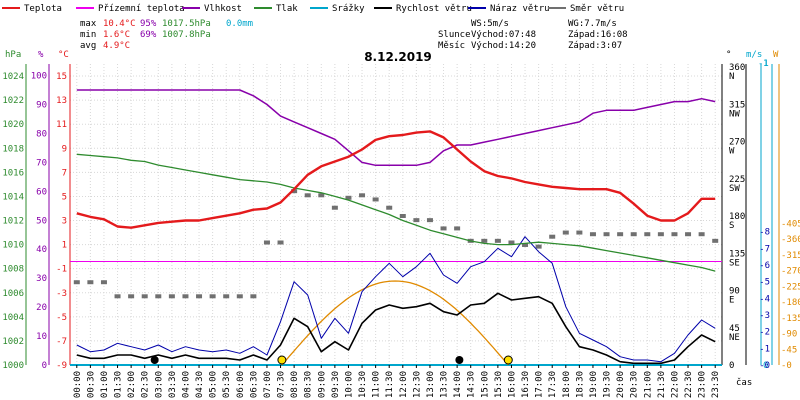 The width and height of the screenshot is (800, 400). I want to click on x-tick-label: 12:30, so click(417, 384).